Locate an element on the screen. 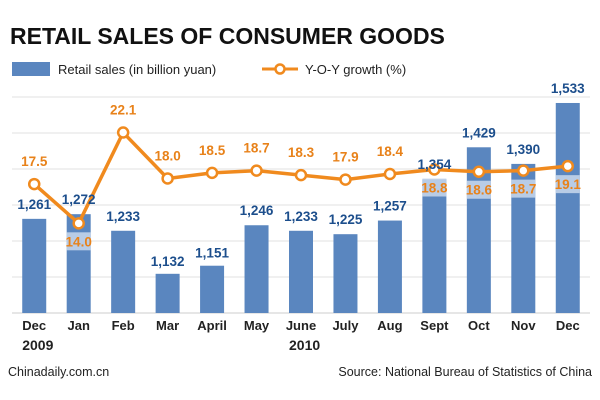  growth-value-label-12: 19.1 is located at coordinates (568, 184).